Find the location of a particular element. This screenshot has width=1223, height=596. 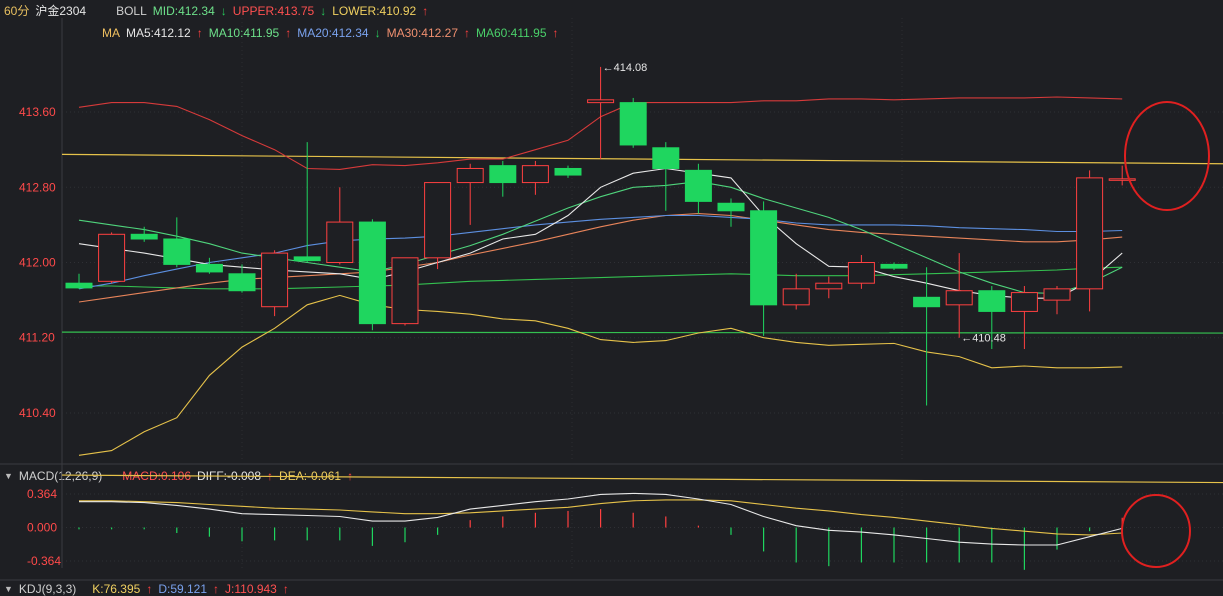

ma30-value: MA30:412.27 is located at coordinates (422, 33).